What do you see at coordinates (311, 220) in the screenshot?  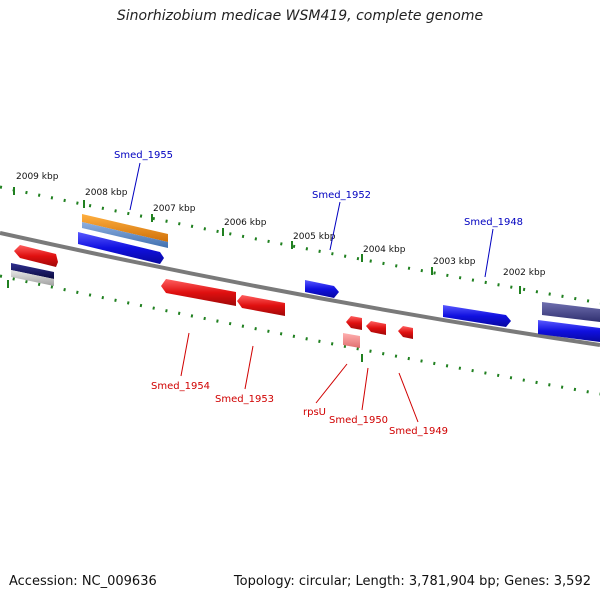 I see `forward-label-leaders` at bounding box center [311, 220].